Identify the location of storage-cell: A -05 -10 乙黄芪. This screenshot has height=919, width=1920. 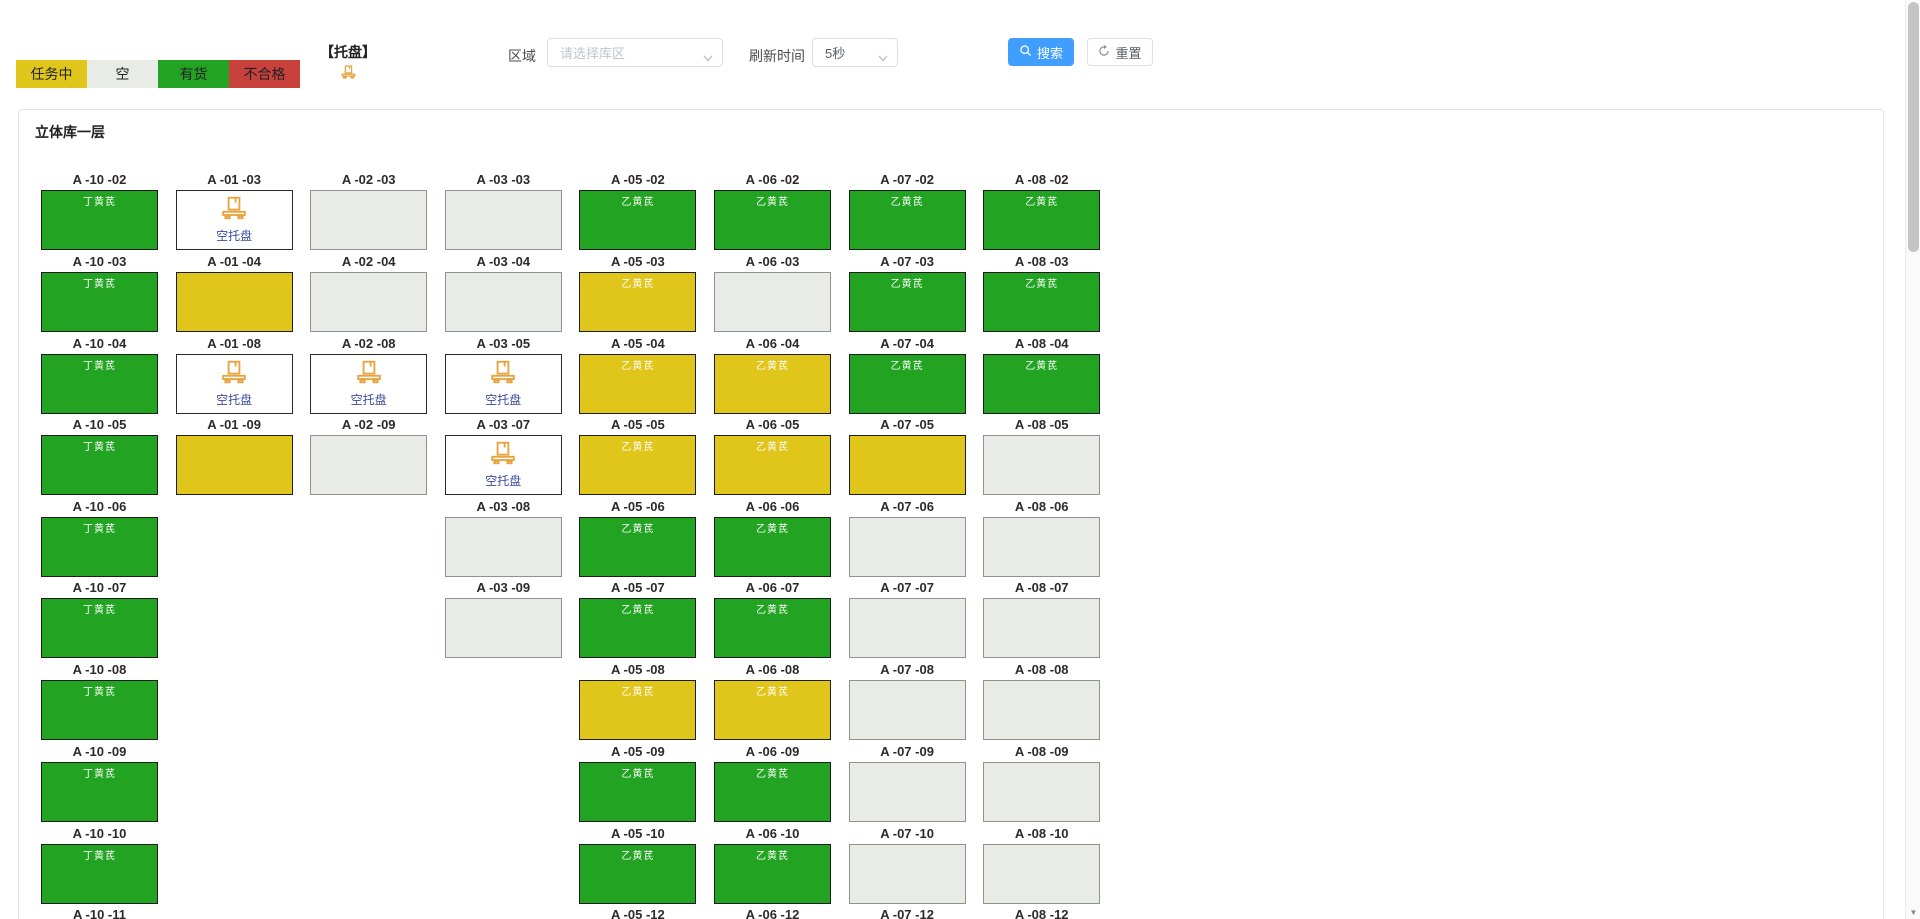
(638, 865).